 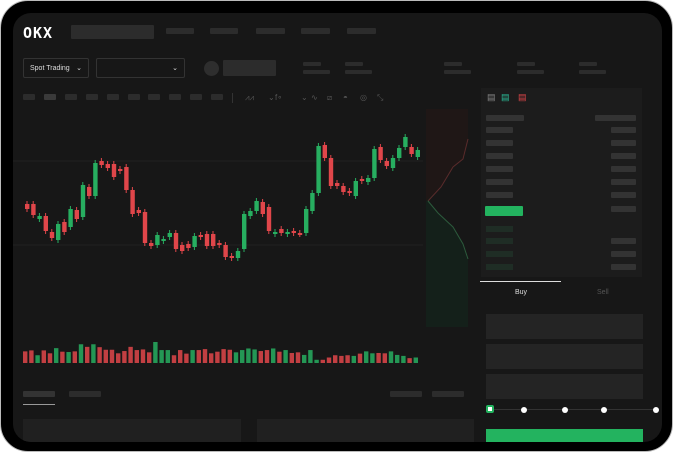 I want to click on settings-icon: ◎, so click(x=363, y=97).